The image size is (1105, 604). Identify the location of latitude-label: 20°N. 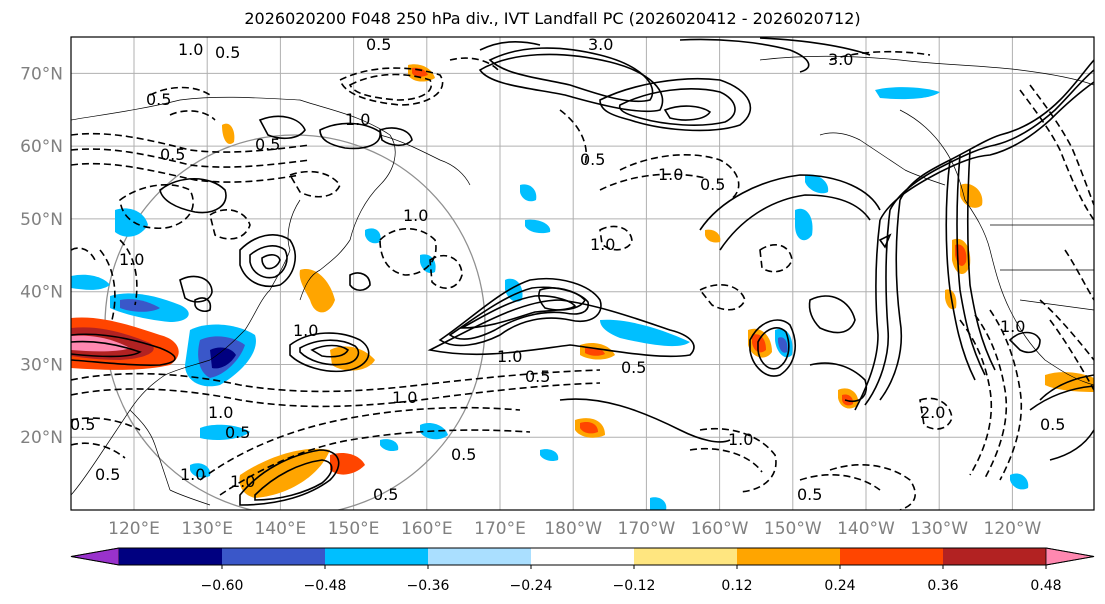
(41, 438).